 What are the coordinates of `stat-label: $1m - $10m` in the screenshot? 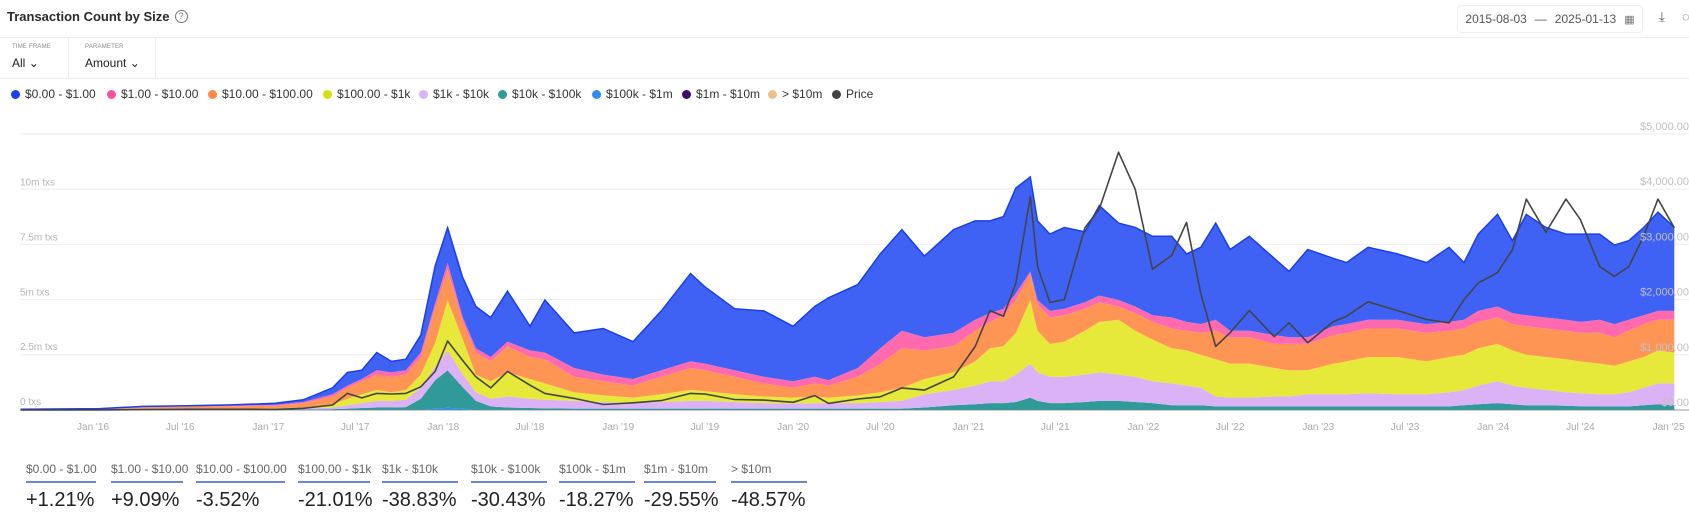 It's located at (676, 469).